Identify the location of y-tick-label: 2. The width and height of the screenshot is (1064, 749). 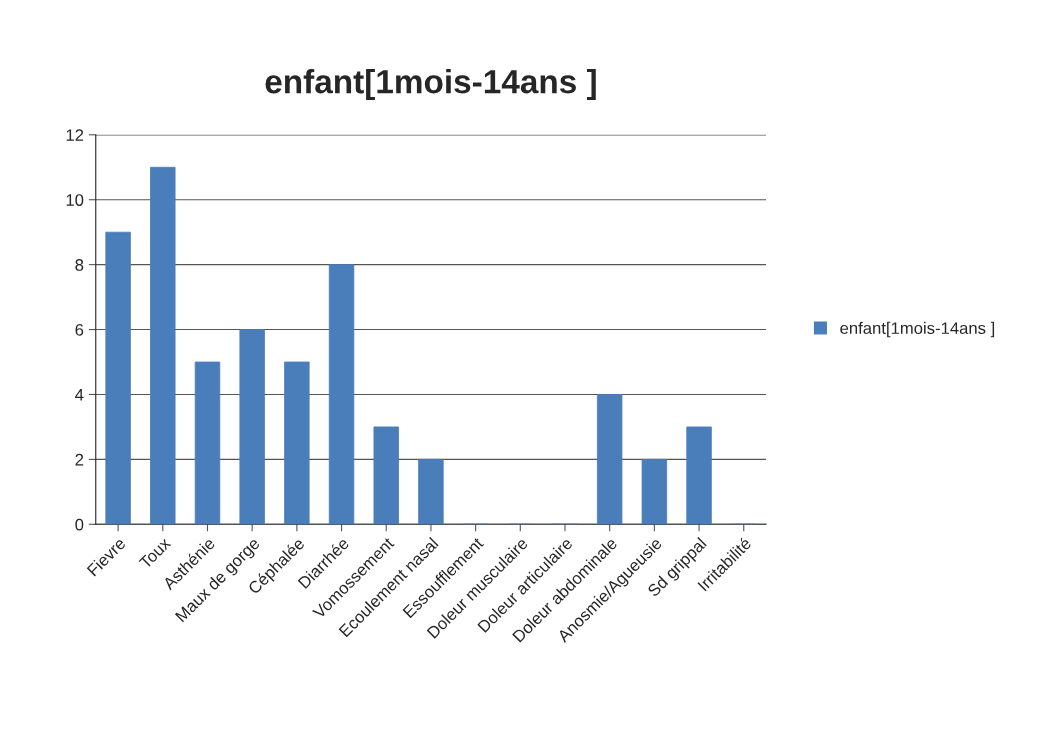
(79, 459).